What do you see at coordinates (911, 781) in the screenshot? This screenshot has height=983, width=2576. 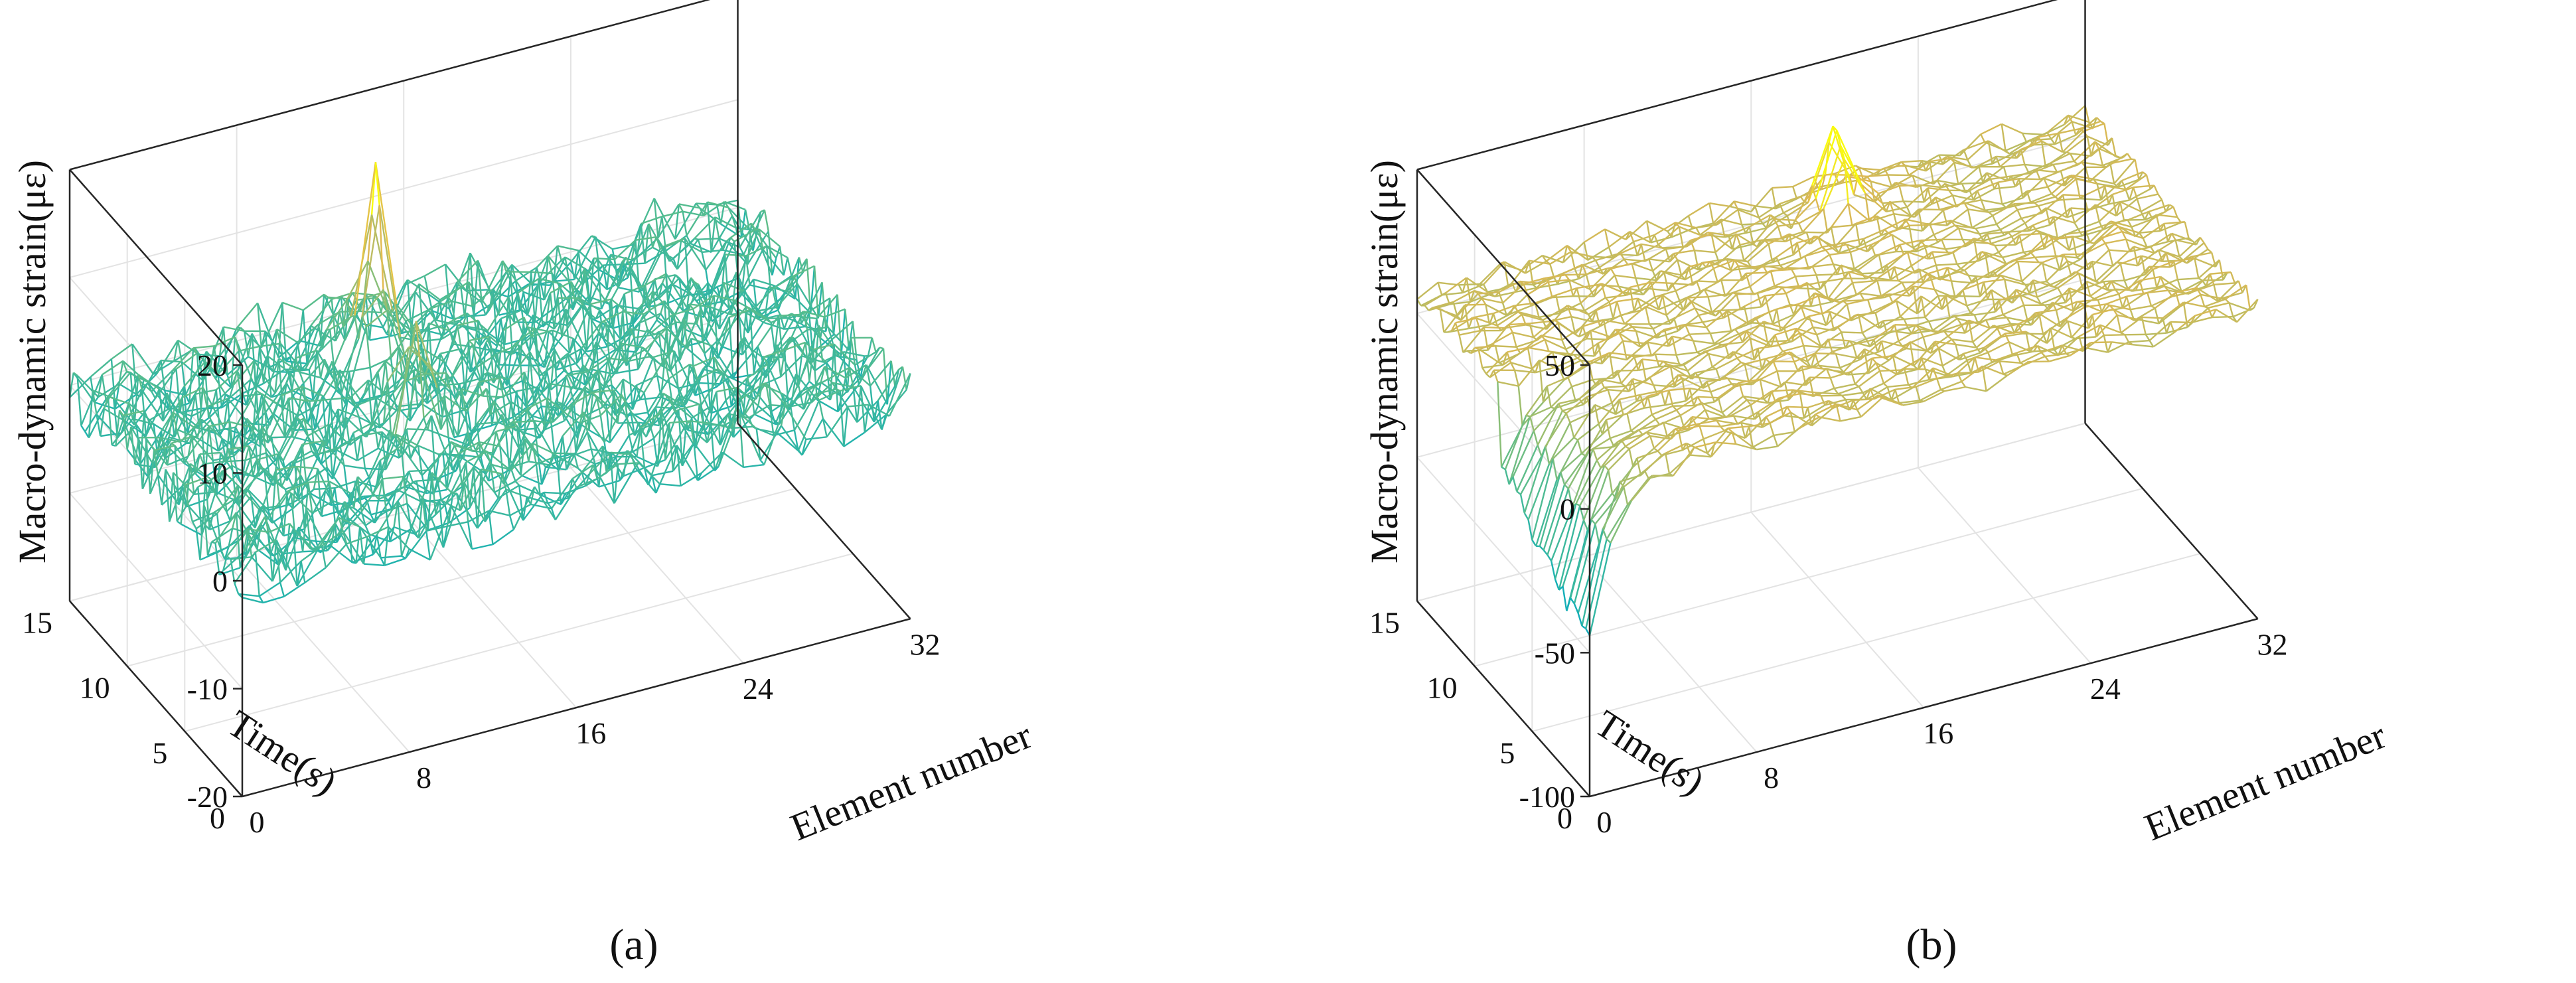 I see `x-axis-label: Element number` at bounding box center [911, 781].